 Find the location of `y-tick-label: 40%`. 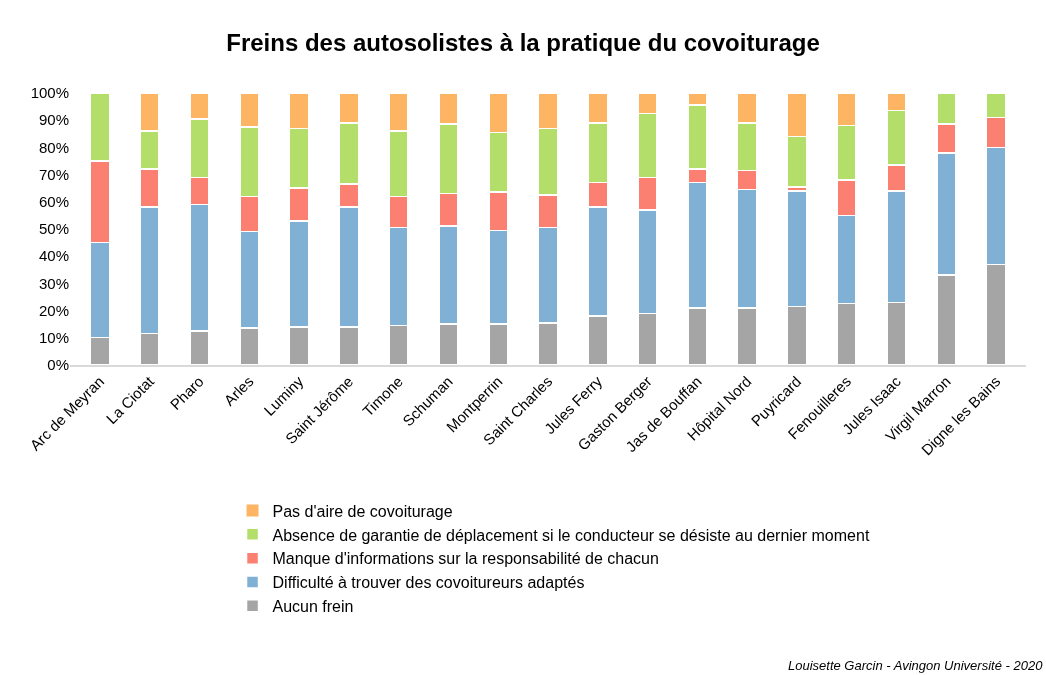

y-tick-label: 40% is located at coordinates (53, 256).